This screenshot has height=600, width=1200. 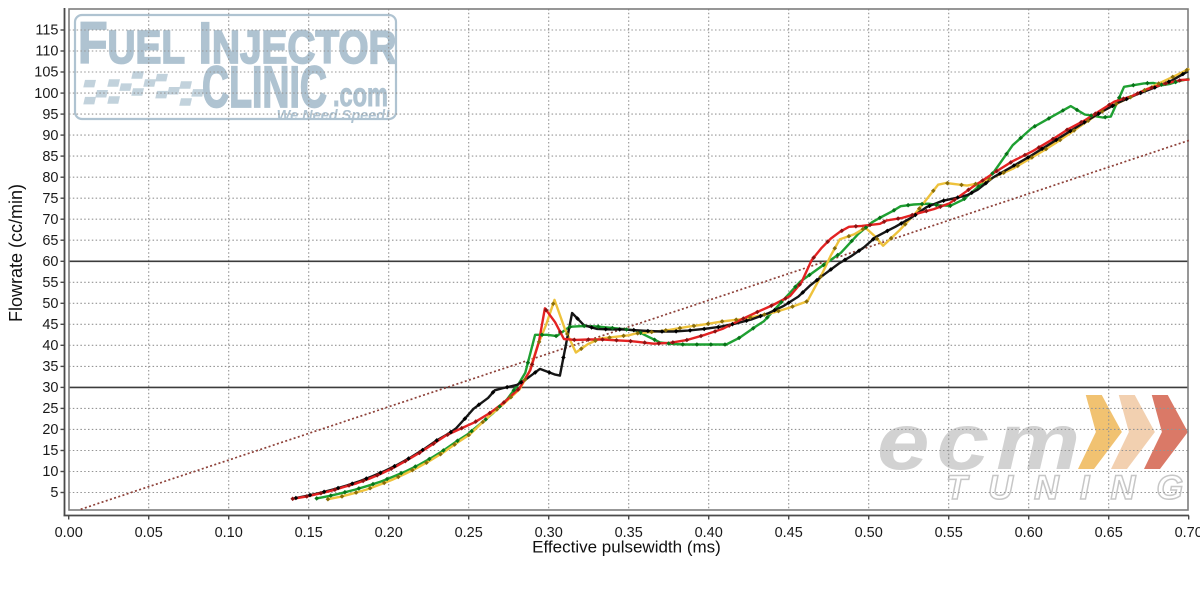 I want to click on svg-text: 0.45, so click(x=789, y=533).